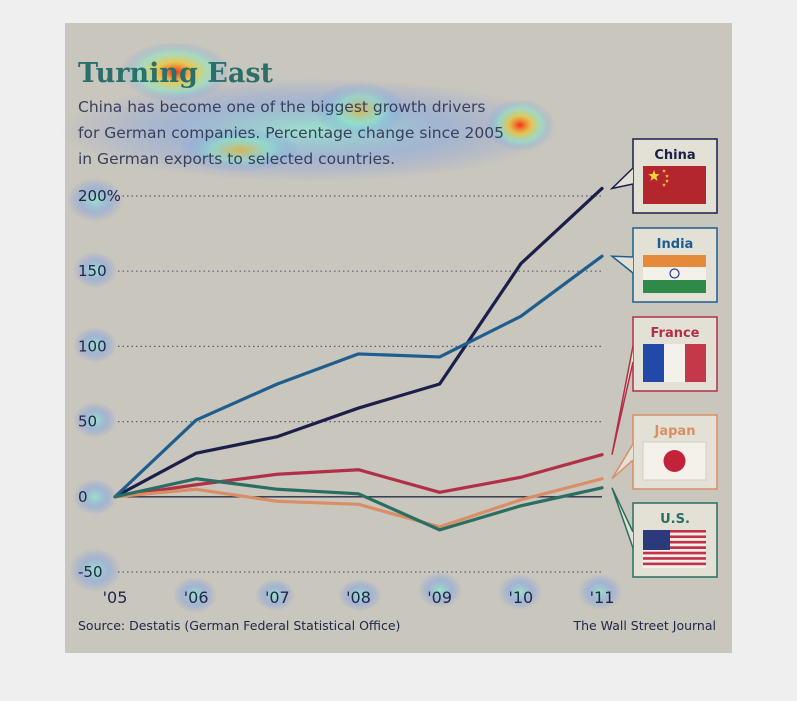 This screenshot has width=797, height=701. I want to click on legend-item-china: China, so click(663, 176).